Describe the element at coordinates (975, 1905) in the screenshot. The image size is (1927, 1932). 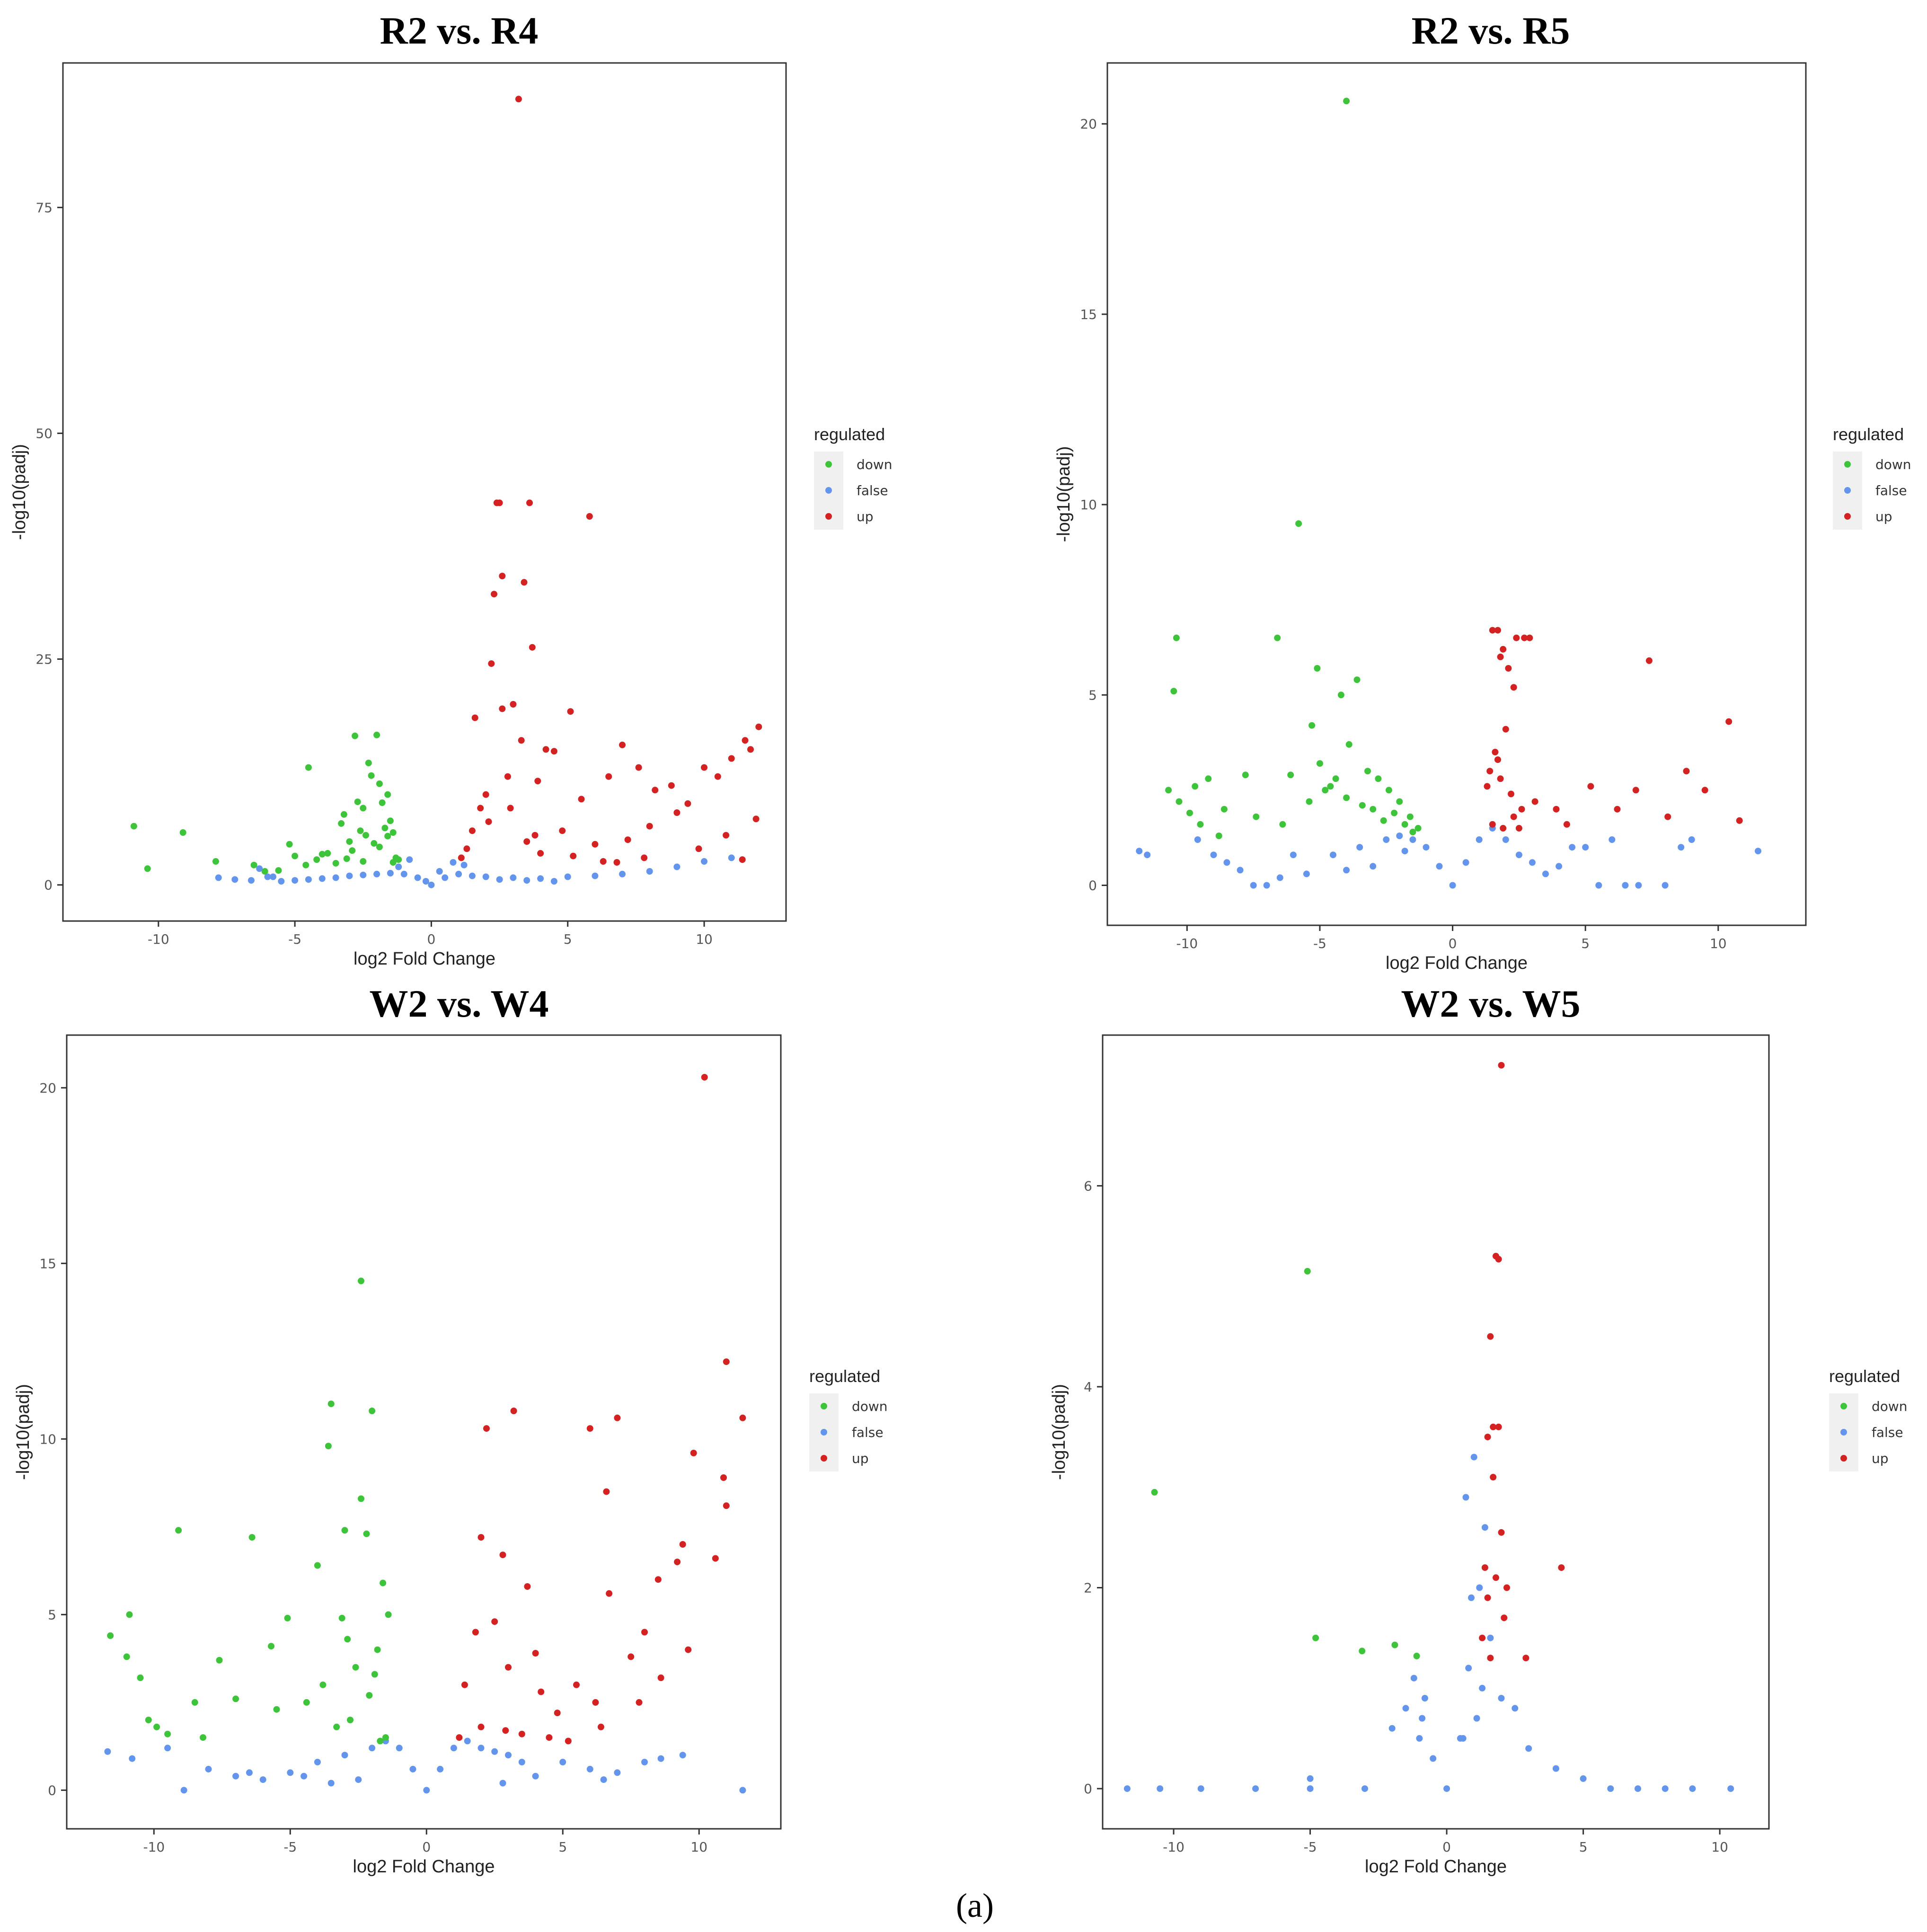
I see `figure-caption: (a)` at that location.